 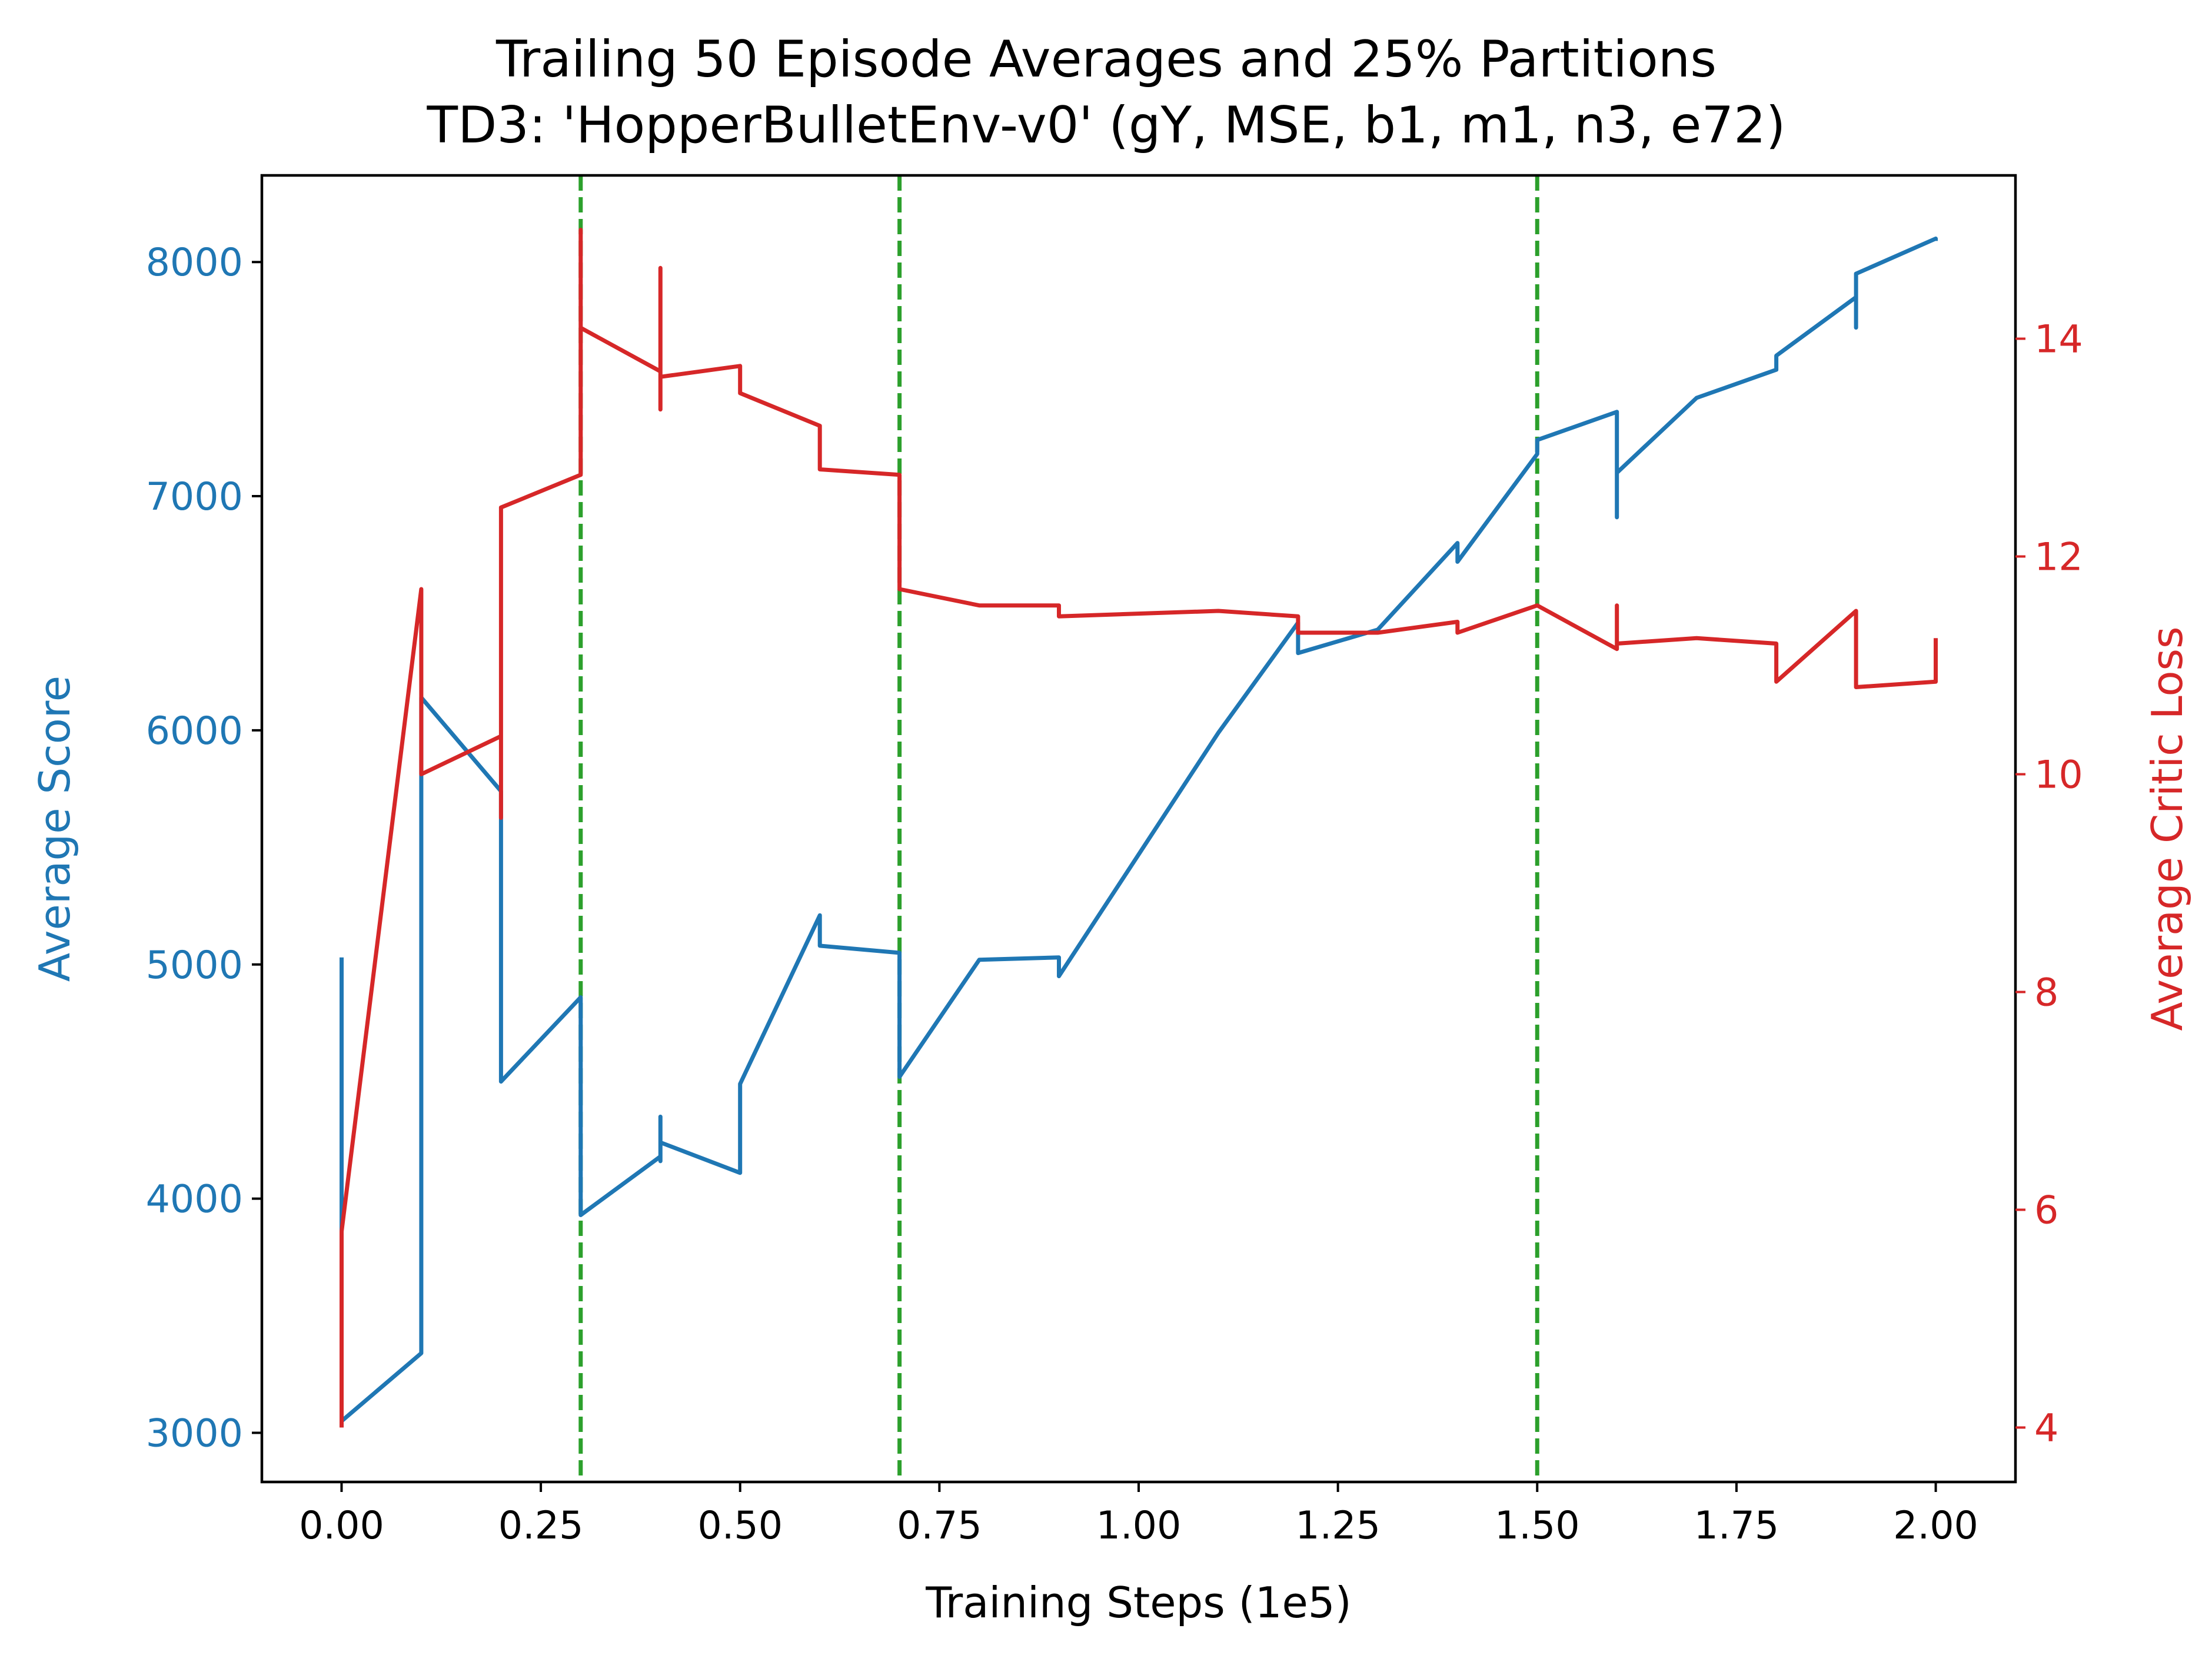 I want to click on x-axis: 0.00 0.25 0.50 0.75 1.00 1.25 1.50 1.75 2.00, so click(x=1138, y=1515).